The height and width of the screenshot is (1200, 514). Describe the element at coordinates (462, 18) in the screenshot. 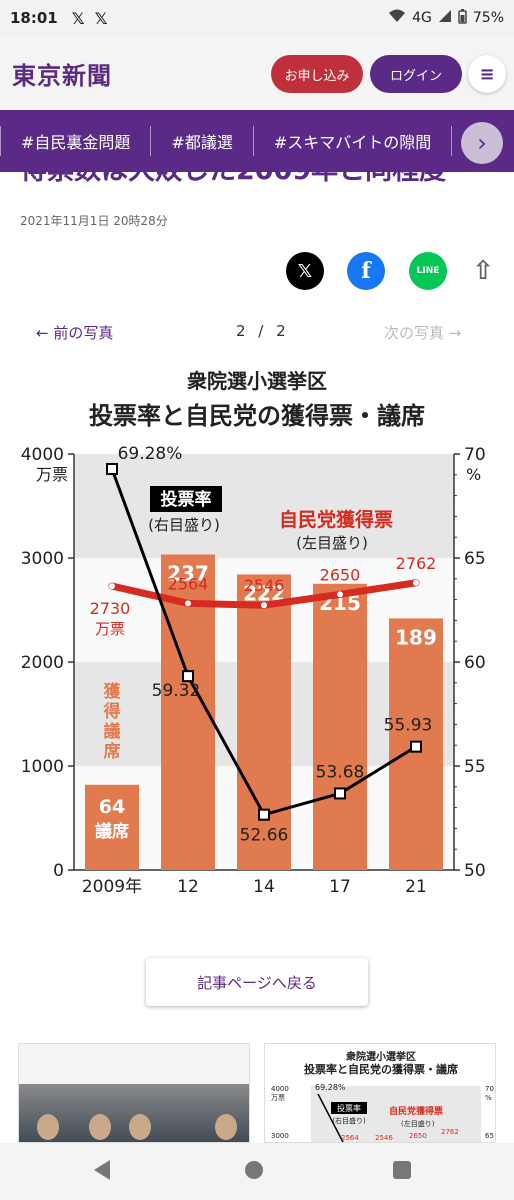

I see `battery-icon` at that location.